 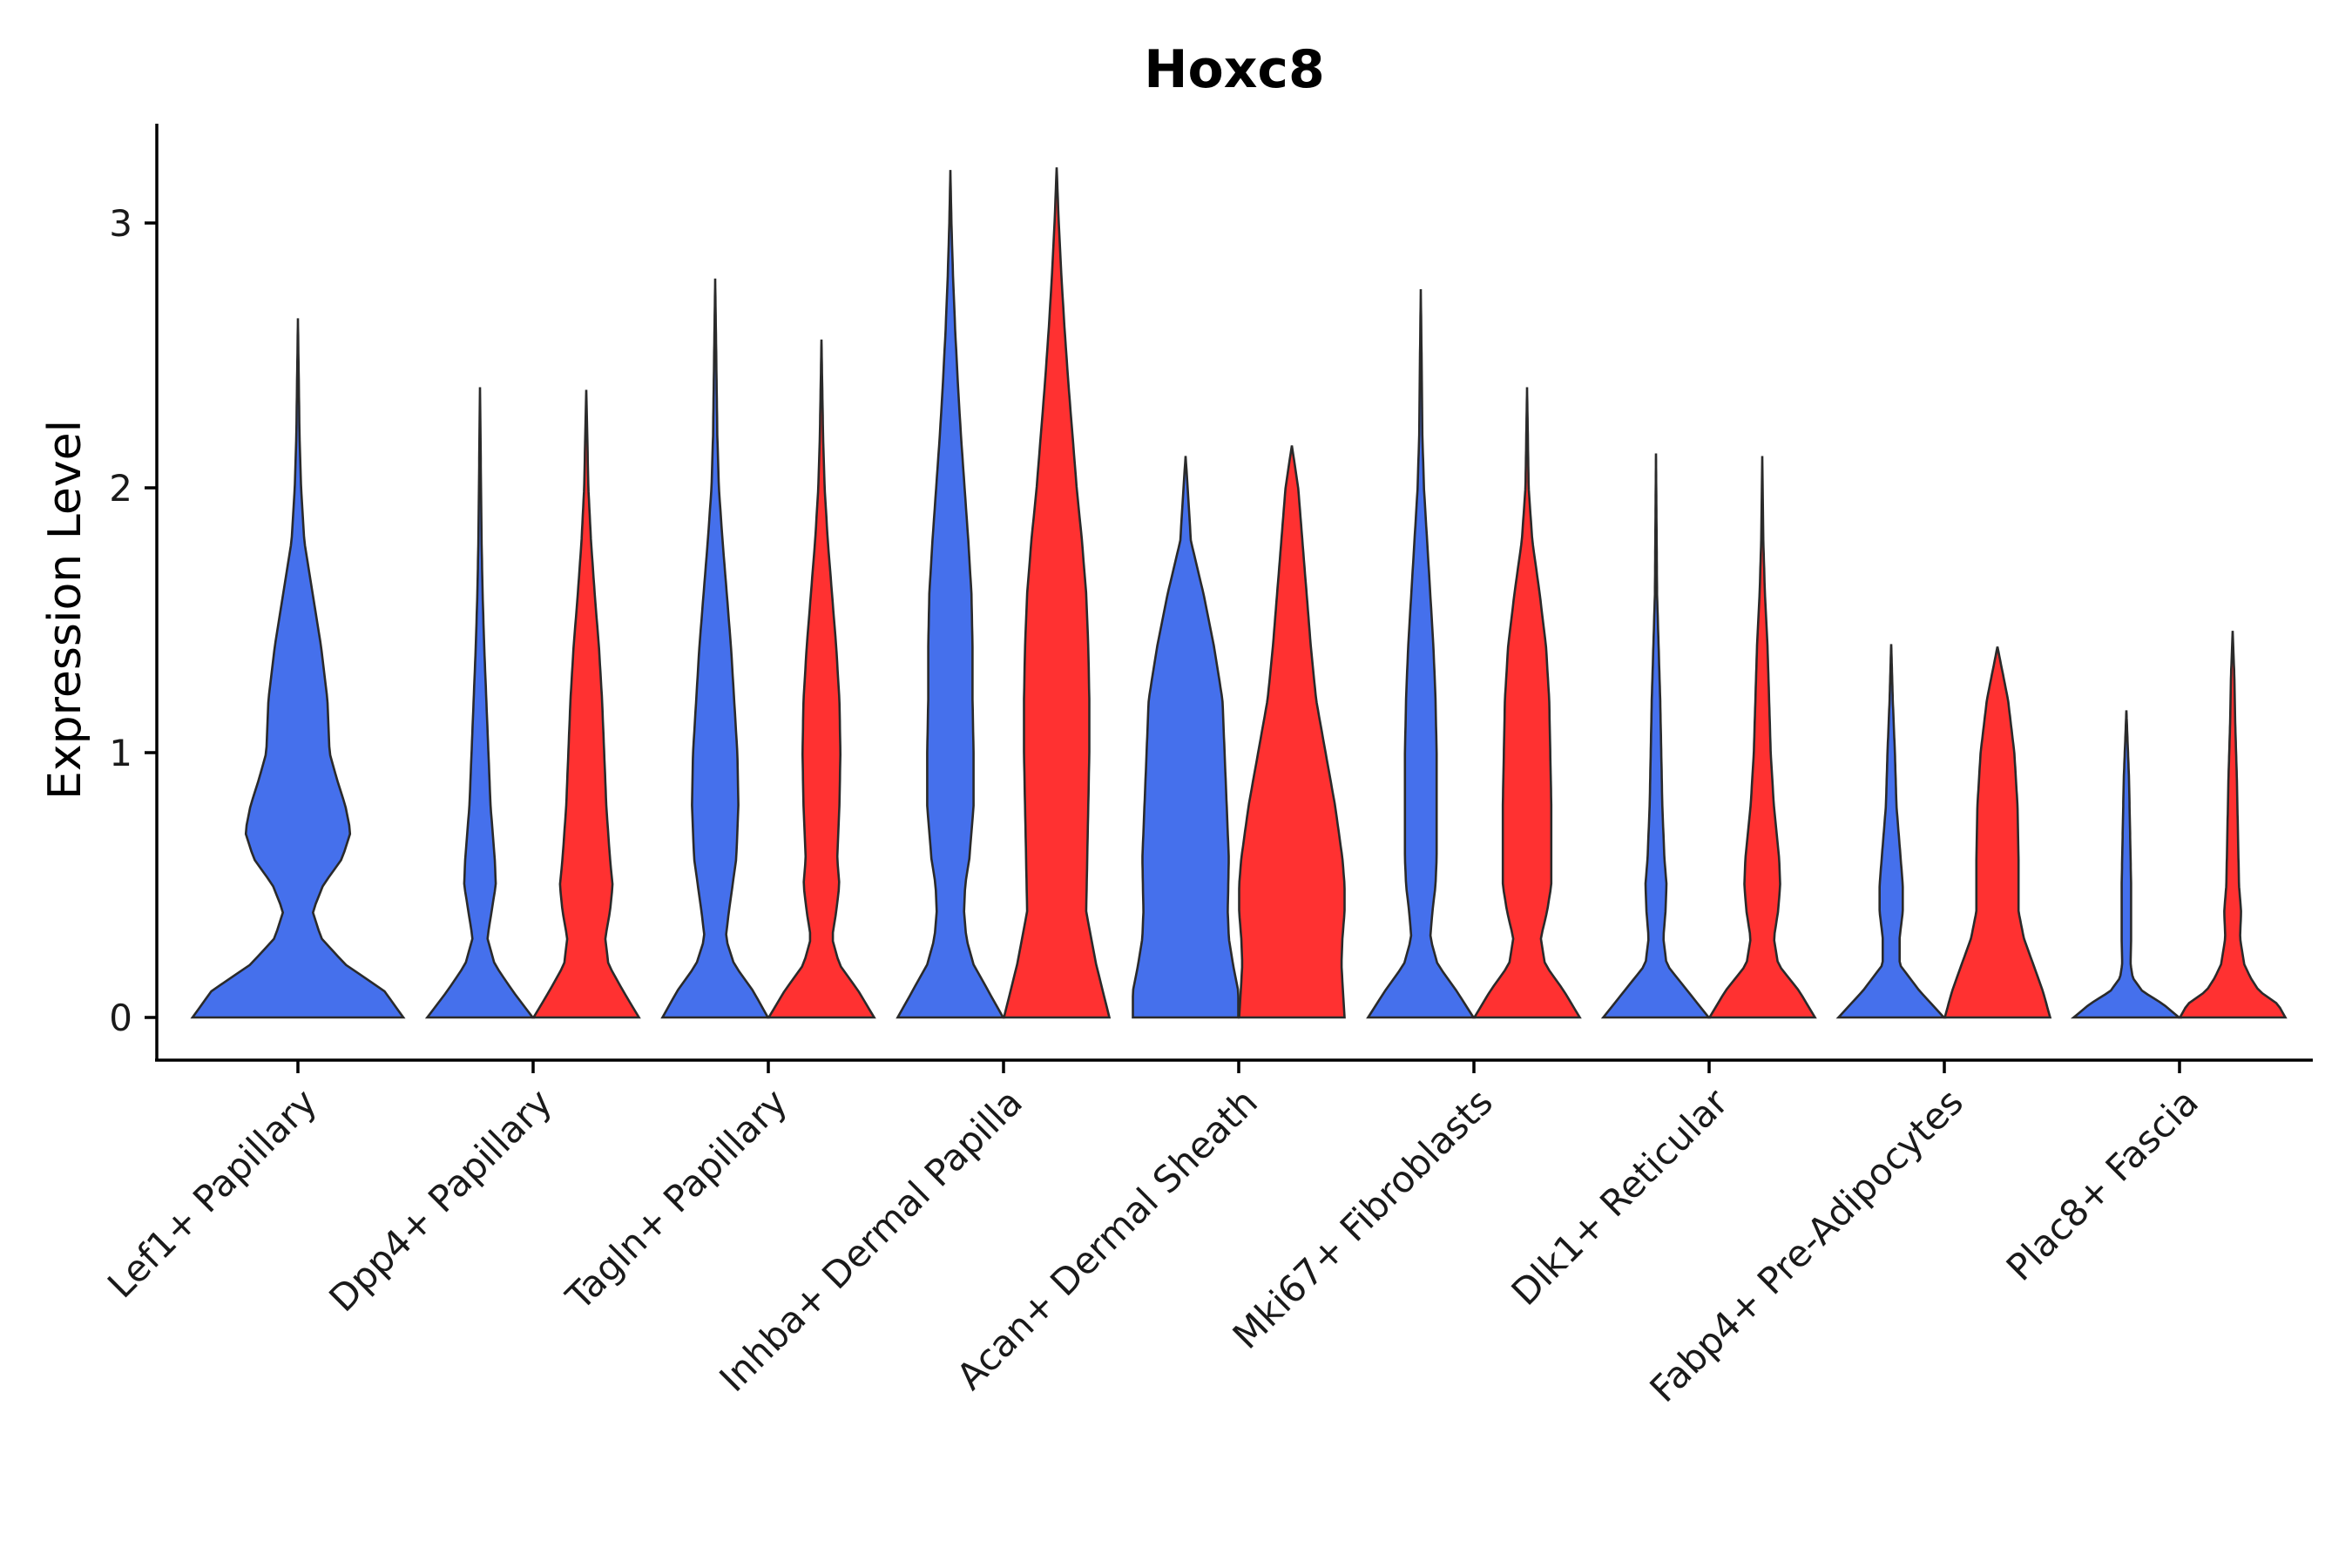 What do you see at coordinates (212, 1193) in the screenshot?
I see `x-tick-label: Lef1+ Papillary` at bounding box center [212, 1193].